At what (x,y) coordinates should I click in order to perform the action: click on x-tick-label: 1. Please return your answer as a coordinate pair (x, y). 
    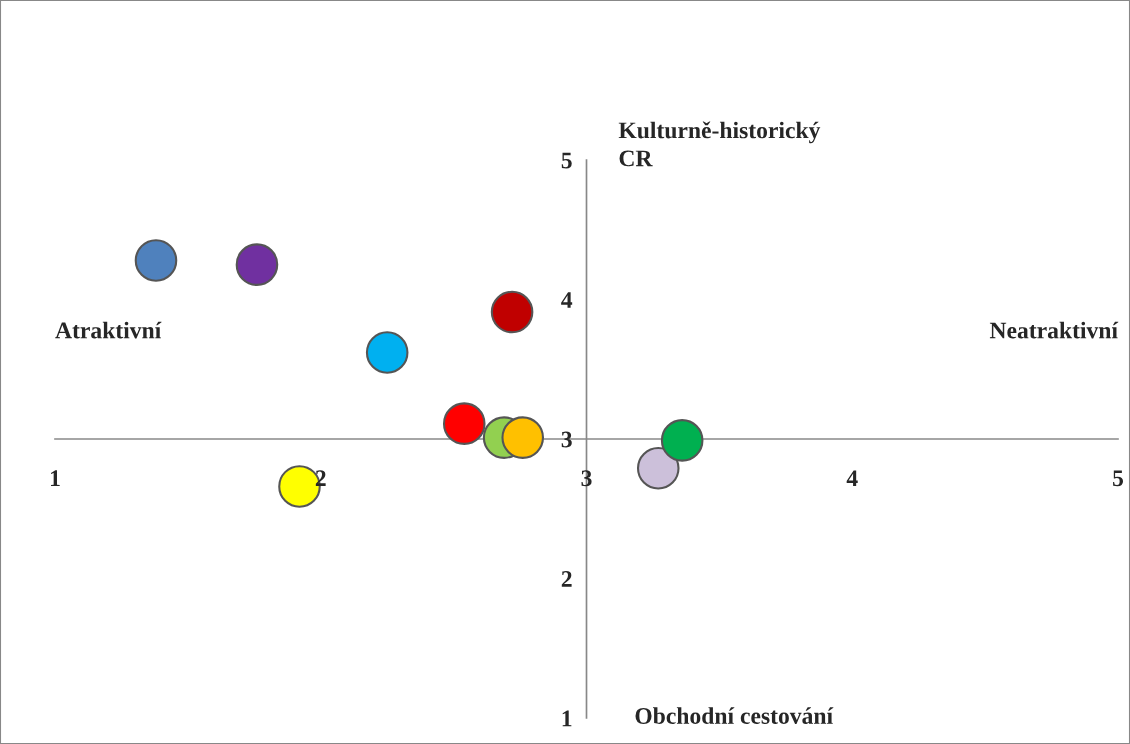
    Looking at the image, I should click on (55, 478).